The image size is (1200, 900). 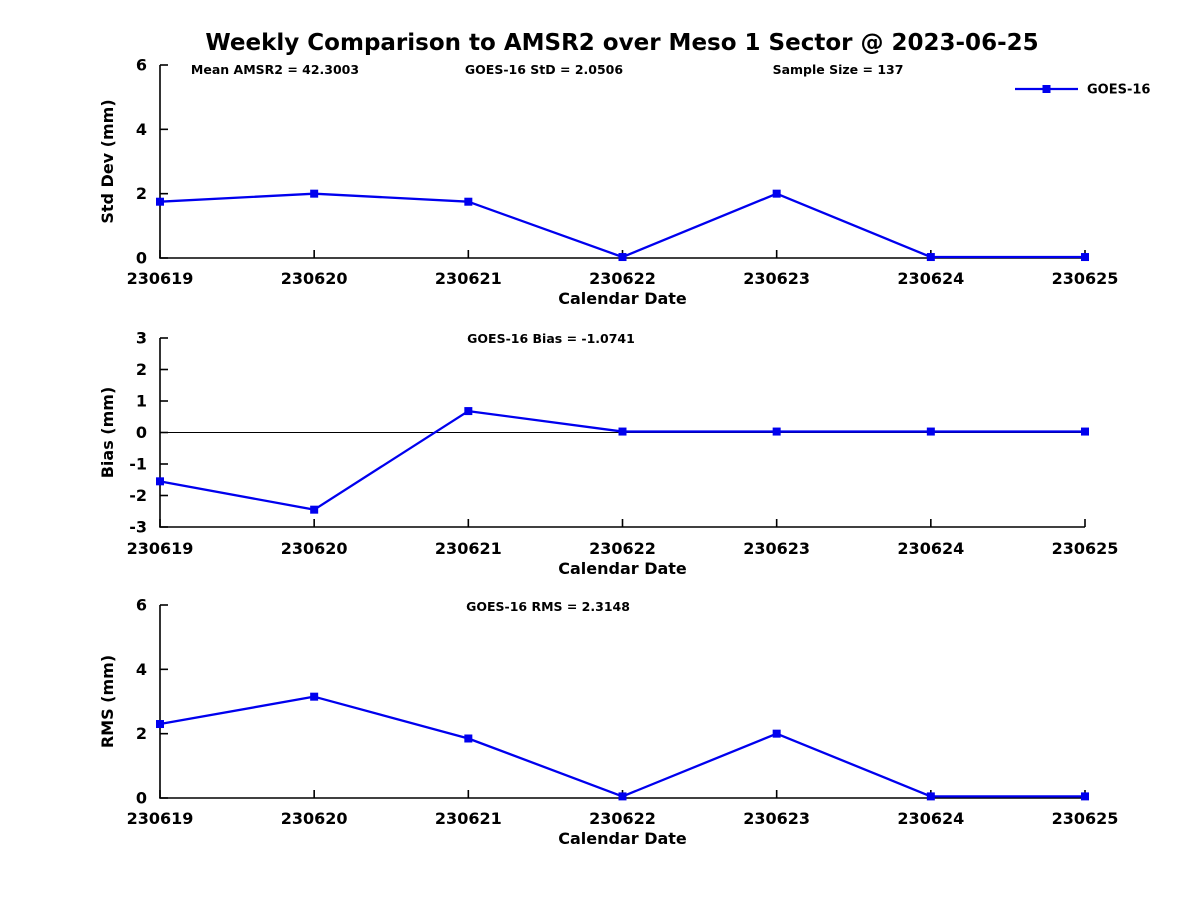 What do you see at coordinates (544, 69) in the screenshot?
I see `stat-annotation: GOES-16 StD = 2.0506` at bounding box center [544, 69].